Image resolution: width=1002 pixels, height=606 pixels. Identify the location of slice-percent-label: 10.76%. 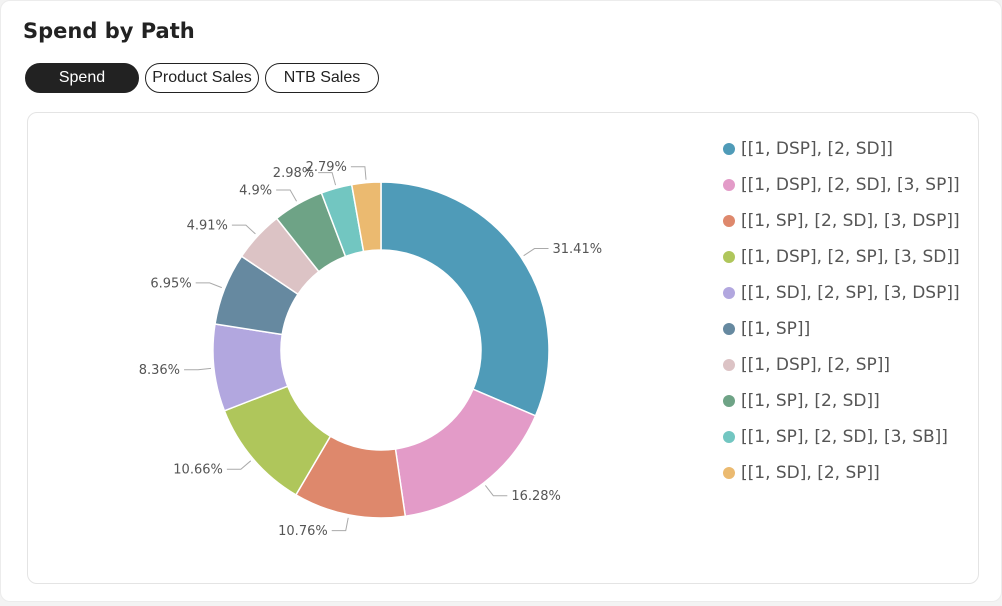
(303, 531).